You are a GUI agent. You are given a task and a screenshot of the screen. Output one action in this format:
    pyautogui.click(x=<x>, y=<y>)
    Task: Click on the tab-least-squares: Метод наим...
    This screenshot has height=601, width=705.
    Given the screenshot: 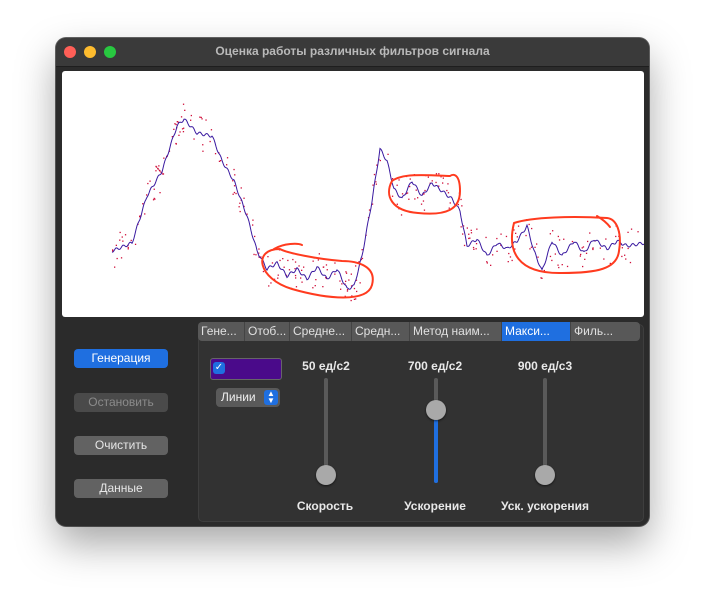 What is the action you would take?
    pyautogui.click(x=456, y=331)
    